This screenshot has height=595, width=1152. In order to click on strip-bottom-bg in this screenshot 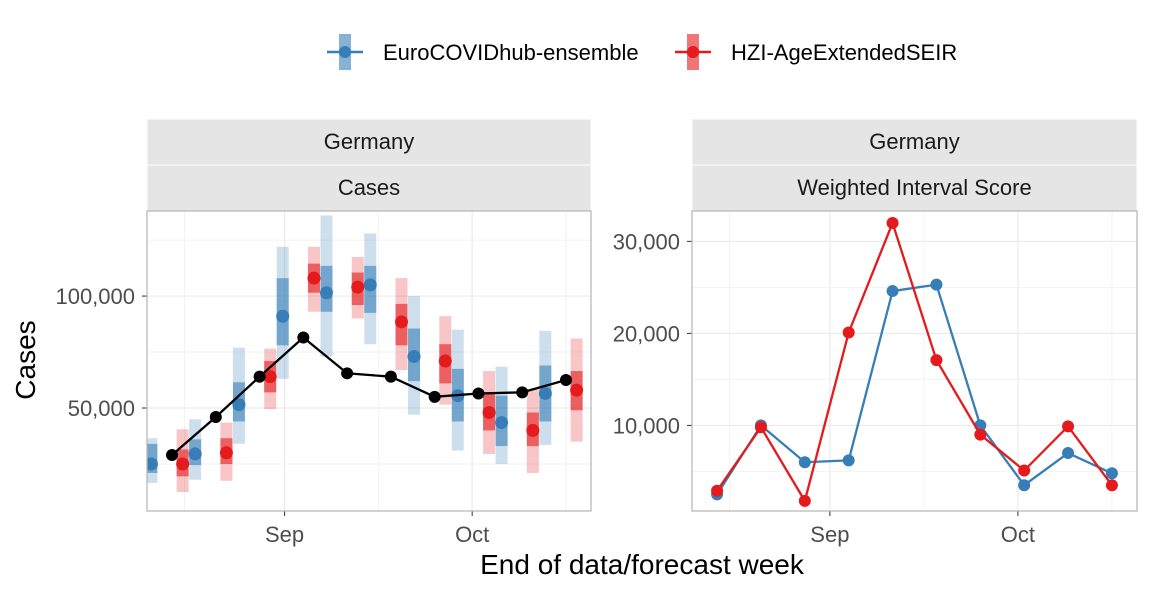, I will do `click(914, 188)`.